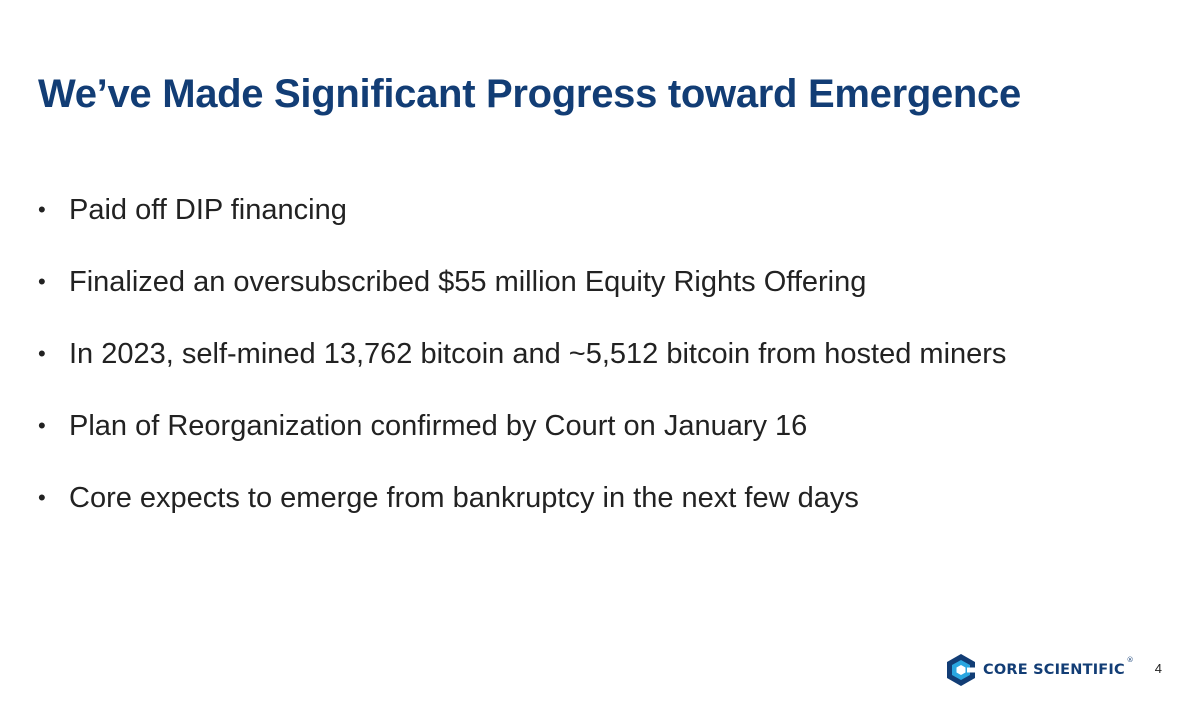 The height and width of the screenshot is (728, 1200). What do you see at coordinates (1130, 660) in the screenshot?
I see `registered-mark: ®` at bounding box center [1130, 660].